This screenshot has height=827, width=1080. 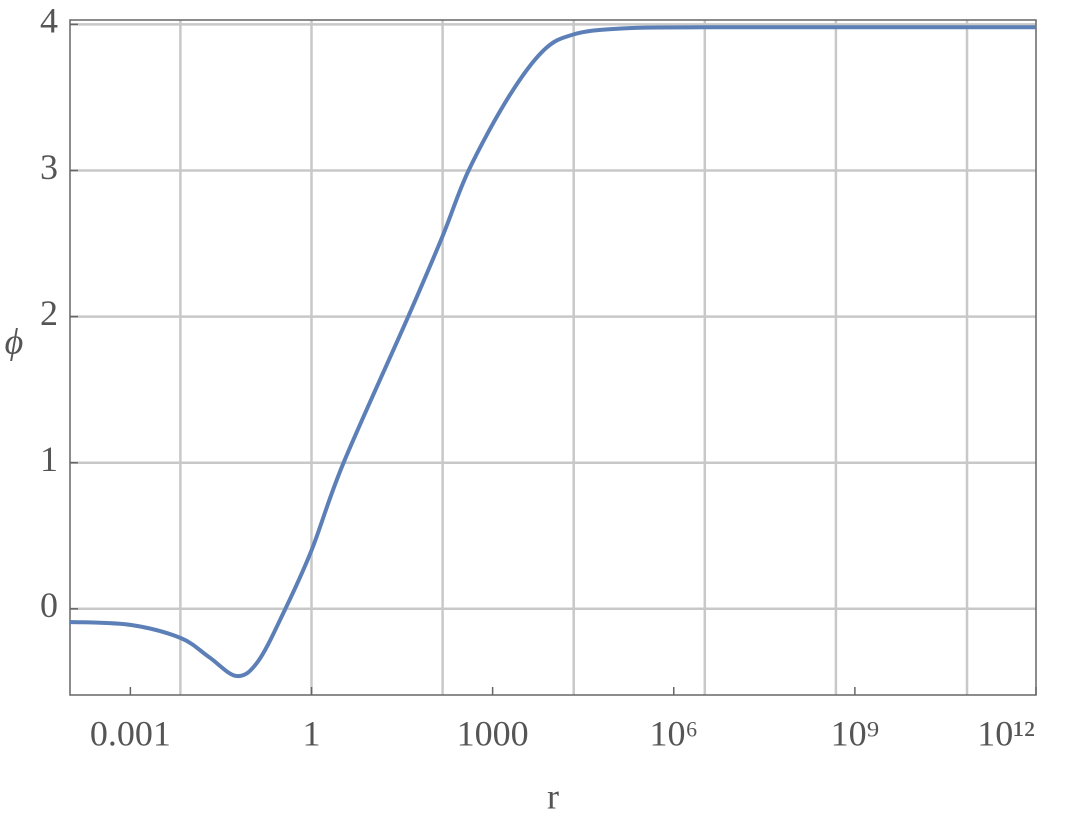 I want to click on y-tick-label: 4, so click(x=49, y=21).